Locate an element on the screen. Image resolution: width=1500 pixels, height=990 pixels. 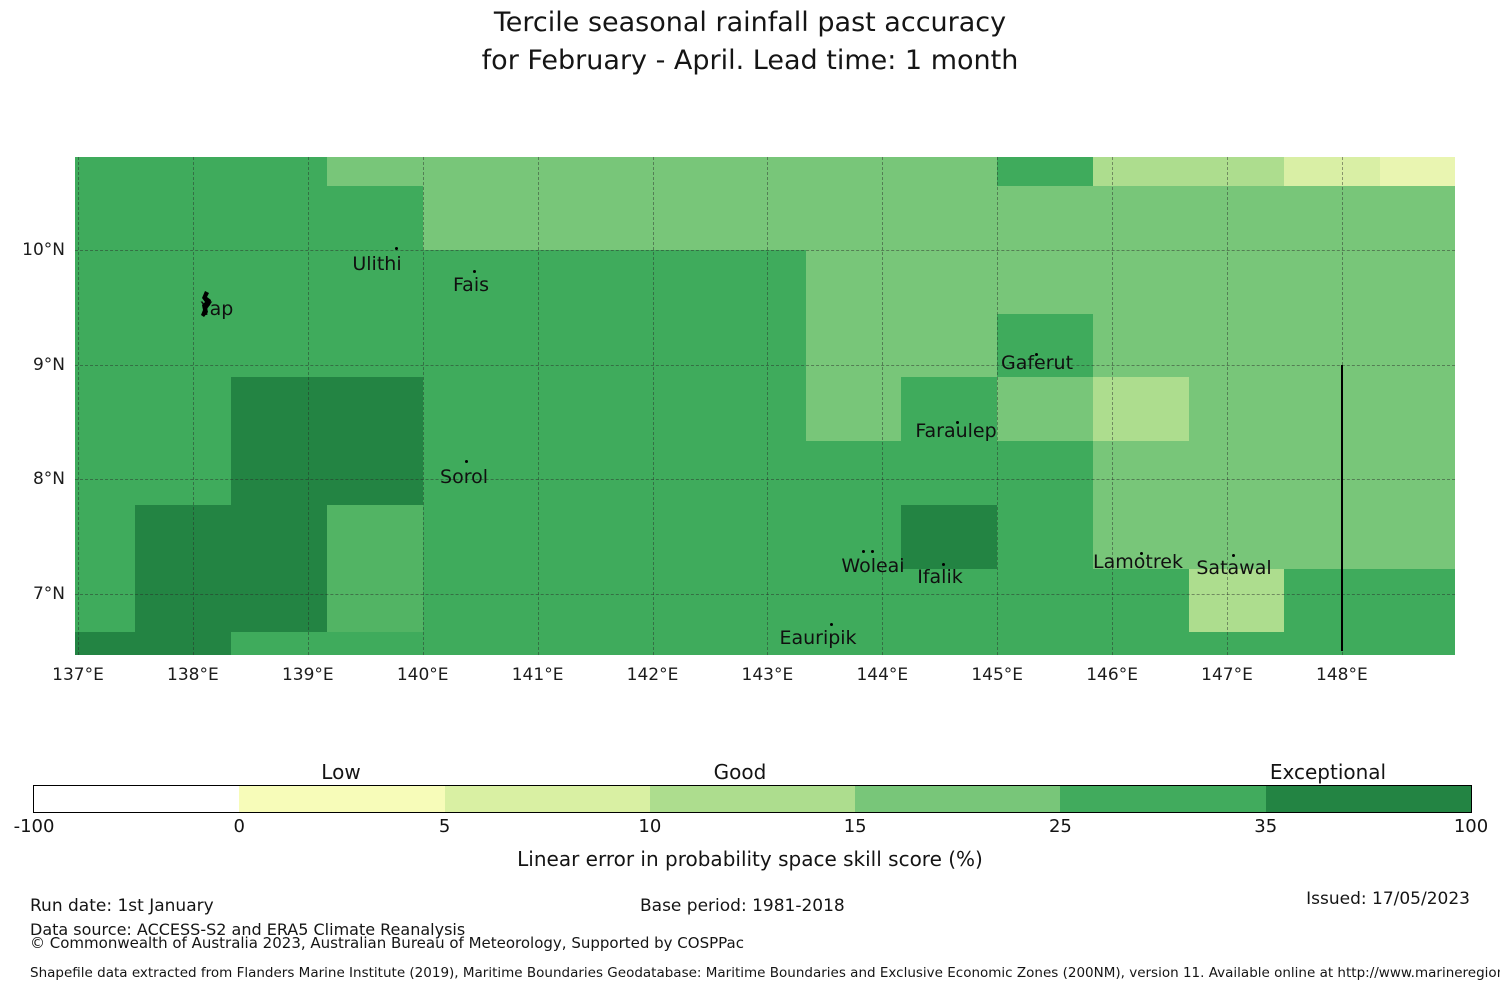
y-tick-label: 9°N is located at coordinates (48, 364).